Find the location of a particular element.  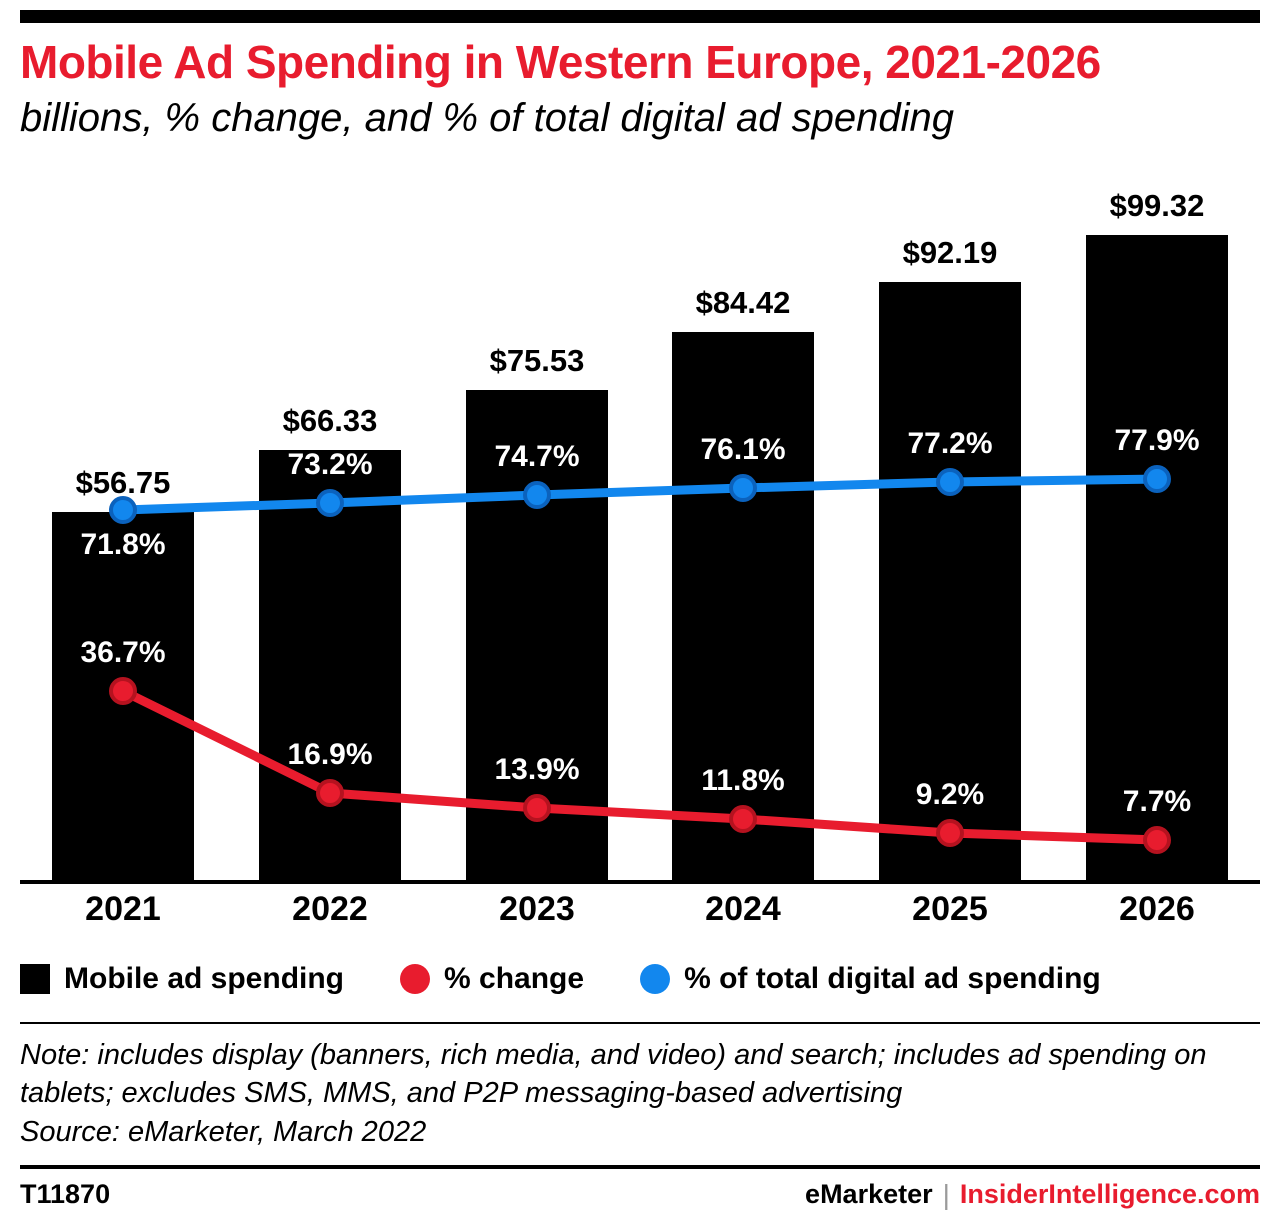

bar-value-label-2021: $56.75 is located at coordinates (123, 482).